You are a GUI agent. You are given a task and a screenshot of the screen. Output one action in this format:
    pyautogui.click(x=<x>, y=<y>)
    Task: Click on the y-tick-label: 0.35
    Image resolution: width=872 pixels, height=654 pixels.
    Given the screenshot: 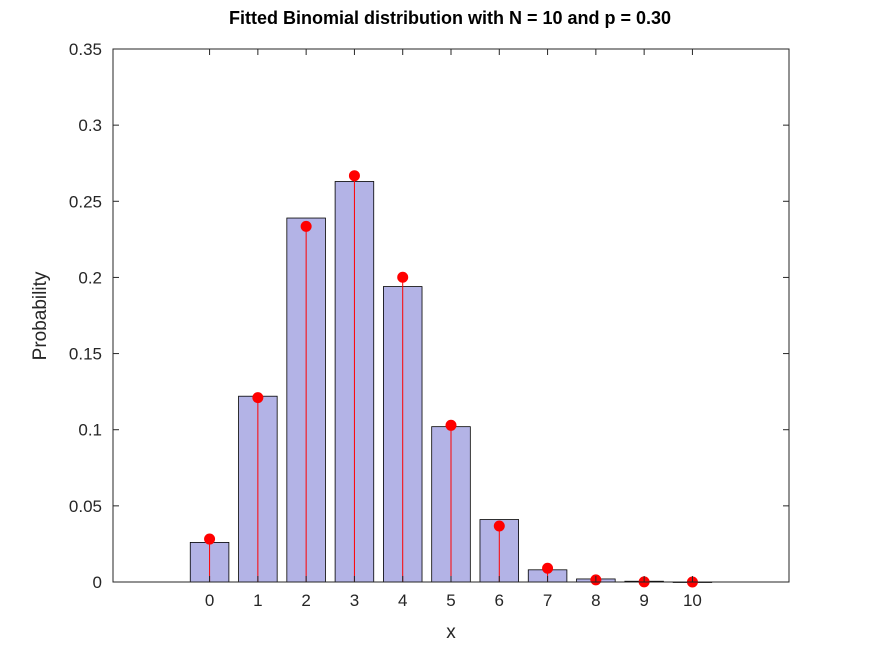 What is the action you would take?
    pyautogui.click(x=85, y=49)
    